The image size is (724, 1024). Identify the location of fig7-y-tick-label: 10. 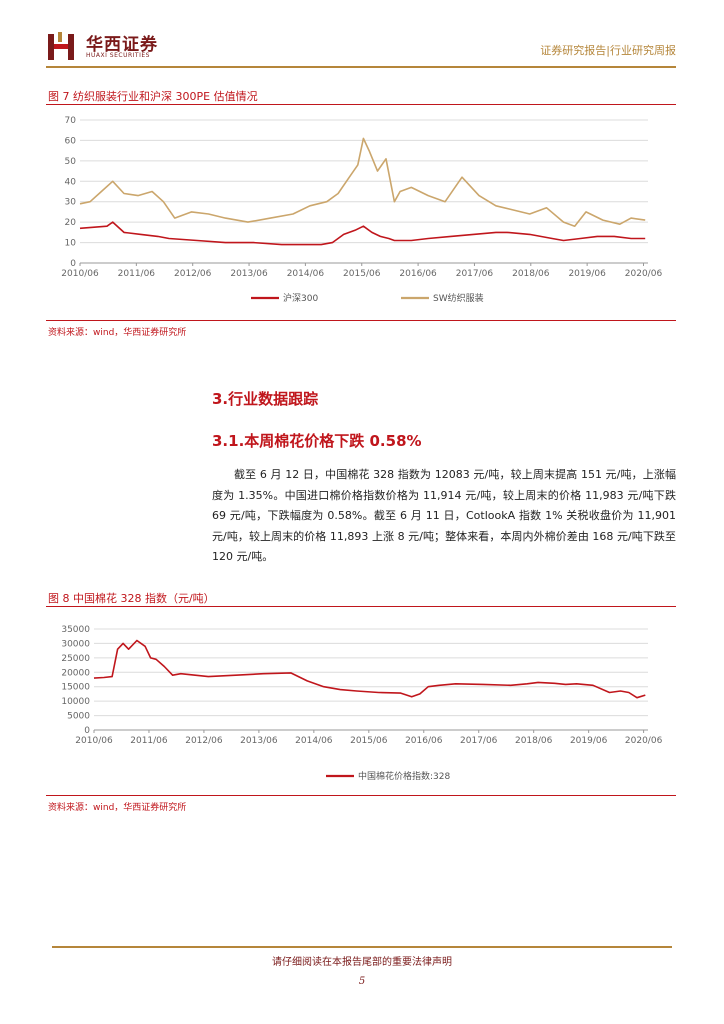
(71, 244).